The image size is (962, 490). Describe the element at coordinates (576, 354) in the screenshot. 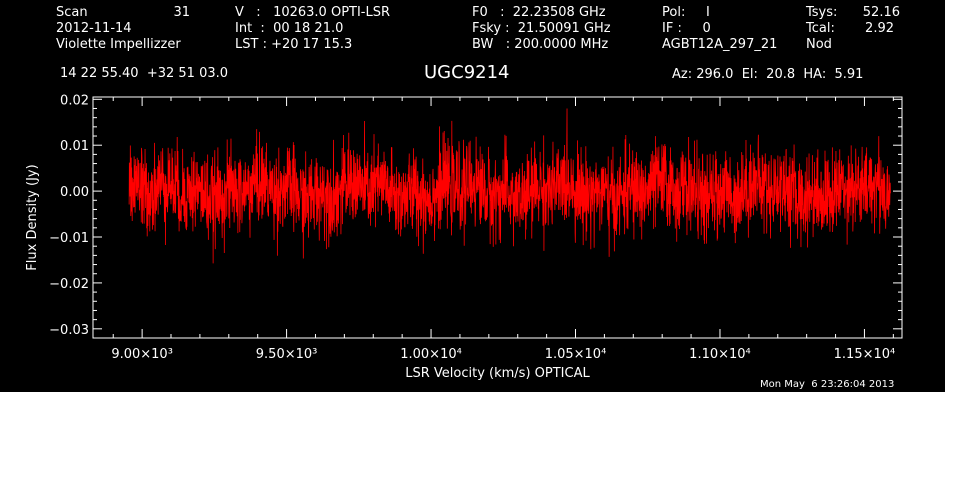

I see `x-tick-label: 1.05×10⁴` at that location.